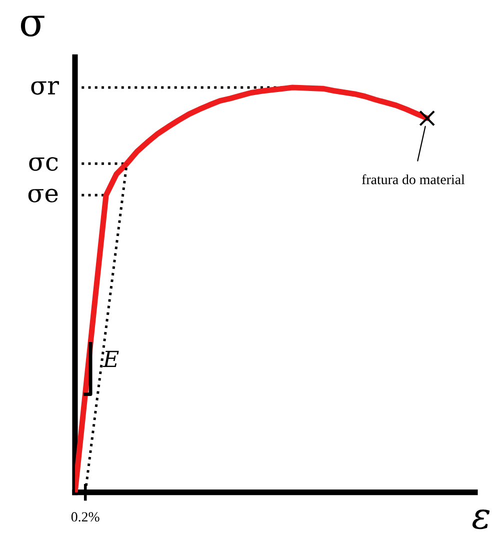 The width and height of the screenshot is (500, 544). I want to click on y-axis-title: σ, so click(32, 26).